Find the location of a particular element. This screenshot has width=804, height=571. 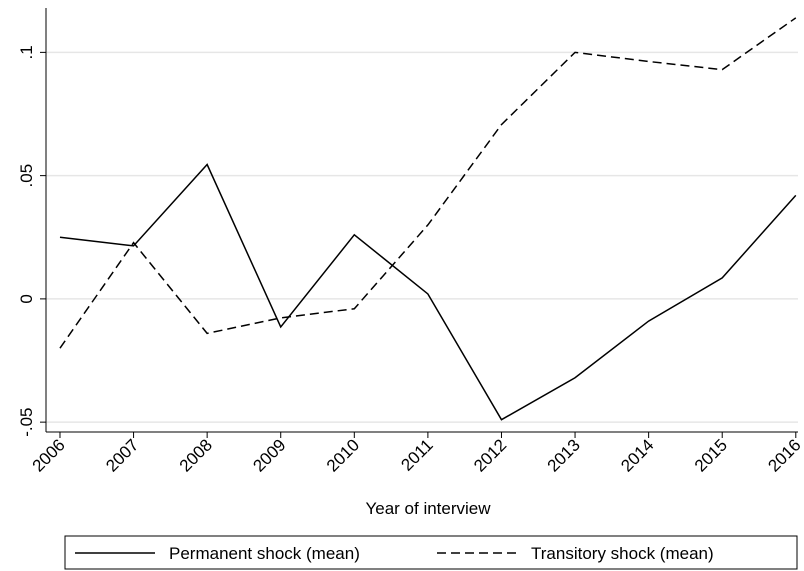

legend-box is located at coordinates (431, 552).